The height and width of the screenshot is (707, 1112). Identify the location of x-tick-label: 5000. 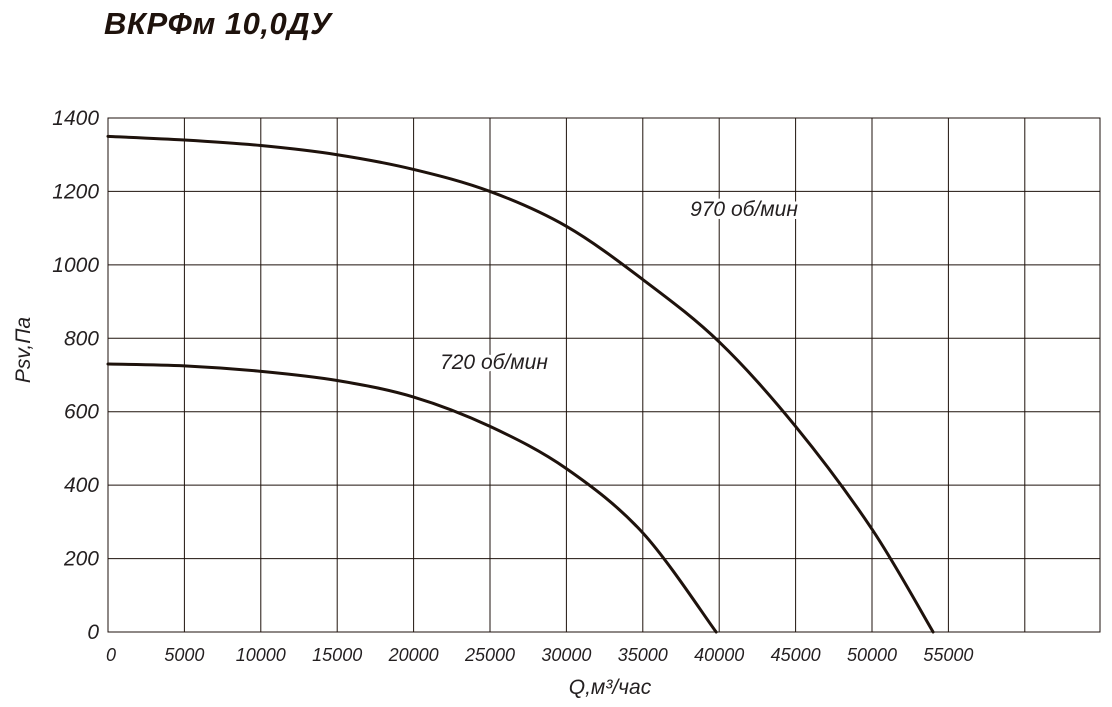
(184, 655).